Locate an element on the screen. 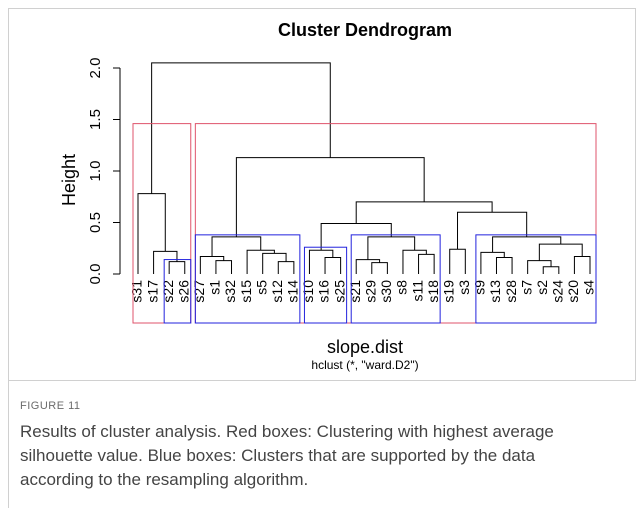 The width and height of the screenshot is (644, 508). leaf-label: s31 is located at coordinates (137, 291).